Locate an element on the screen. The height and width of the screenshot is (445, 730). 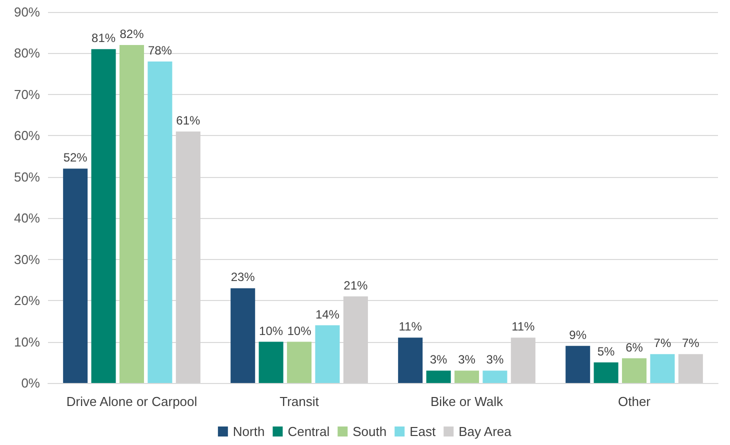
data-label: 52% is located at coordinates (75, 157).